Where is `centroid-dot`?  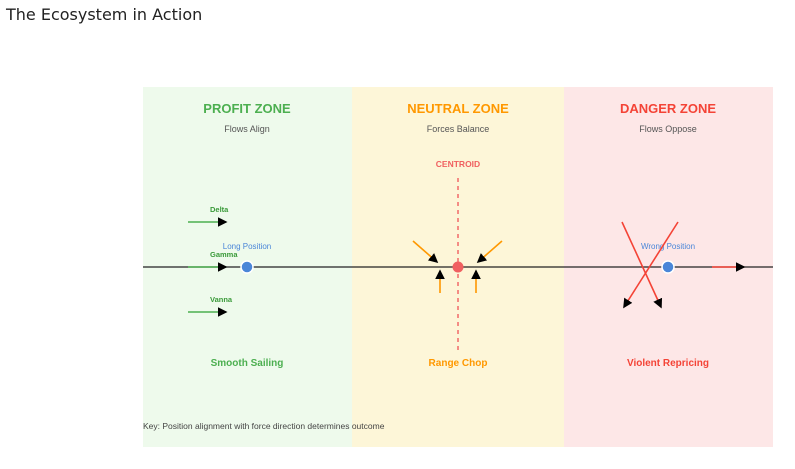 centroid-dot is located at coordinates (458, 267).